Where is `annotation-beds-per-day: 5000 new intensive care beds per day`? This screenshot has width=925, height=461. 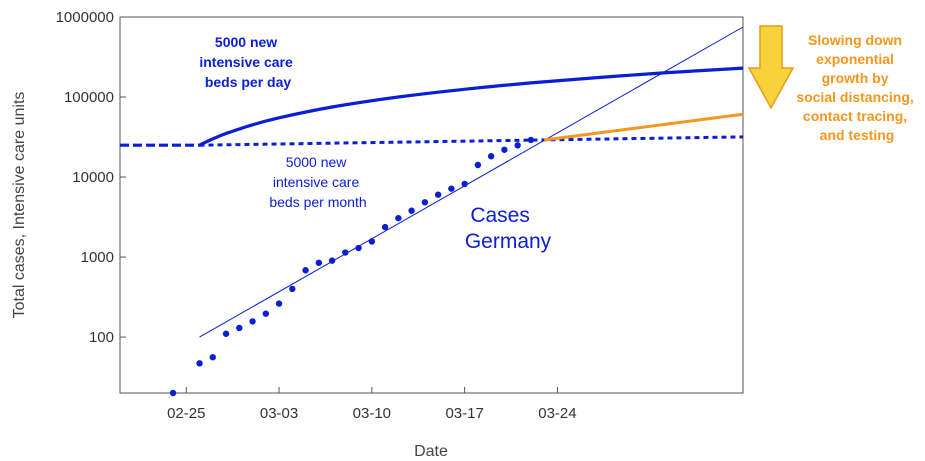
annotation-beds-per-day: 5000 new intensive care beds per day is located at coordinates (247, 62).